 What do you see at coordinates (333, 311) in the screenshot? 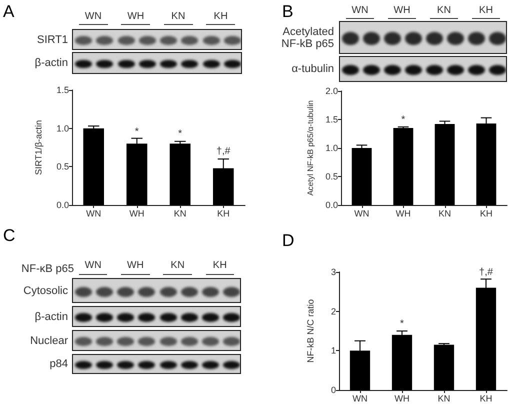
I see `y-tick-label: 2` at bounding box center [333, 311].